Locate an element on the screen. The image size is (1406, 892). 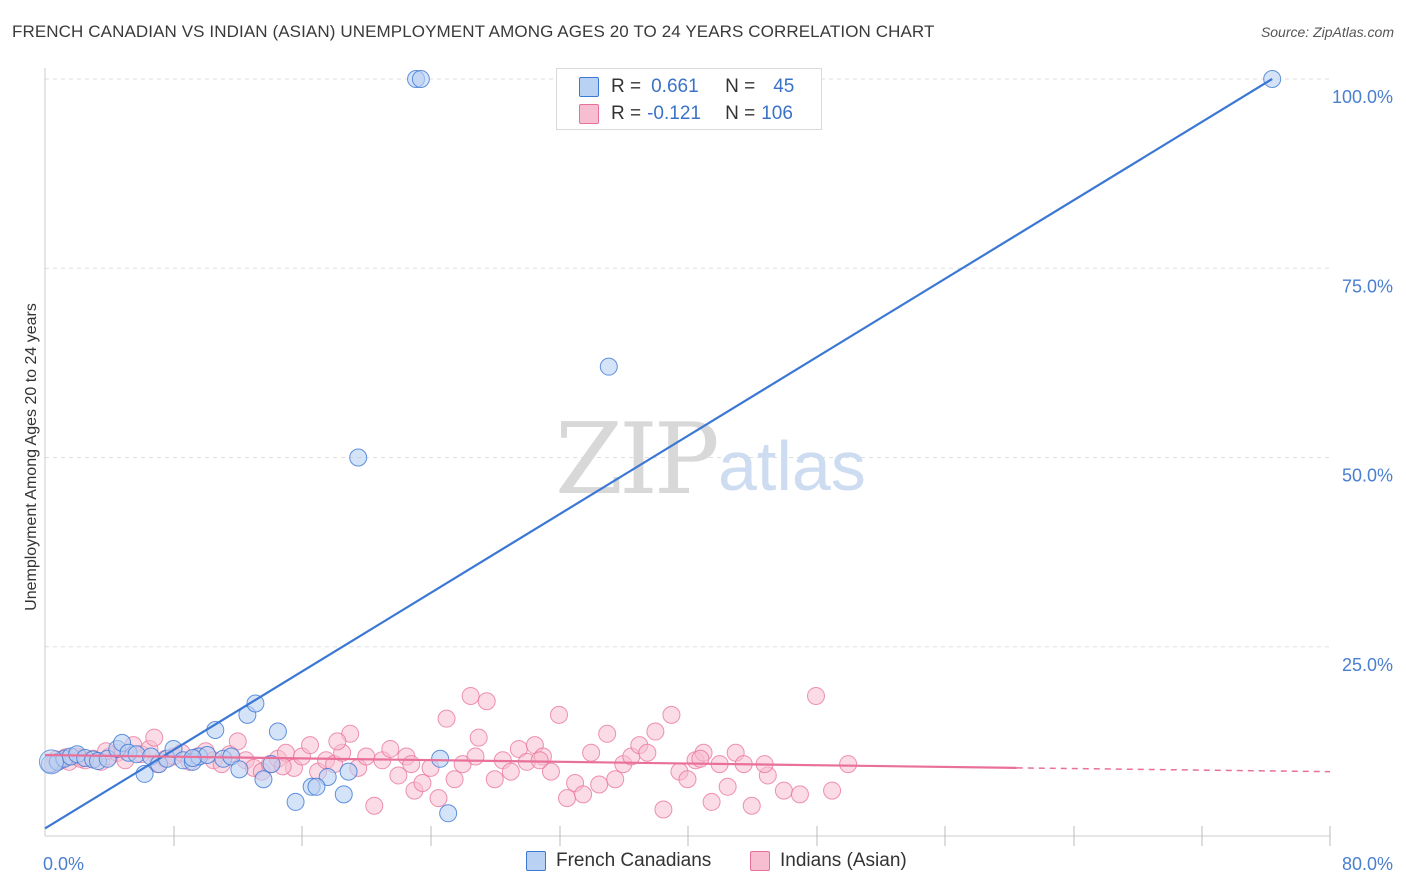
series-legend: French Canadians Indians (Asian) is located at coordinates (703, 864).